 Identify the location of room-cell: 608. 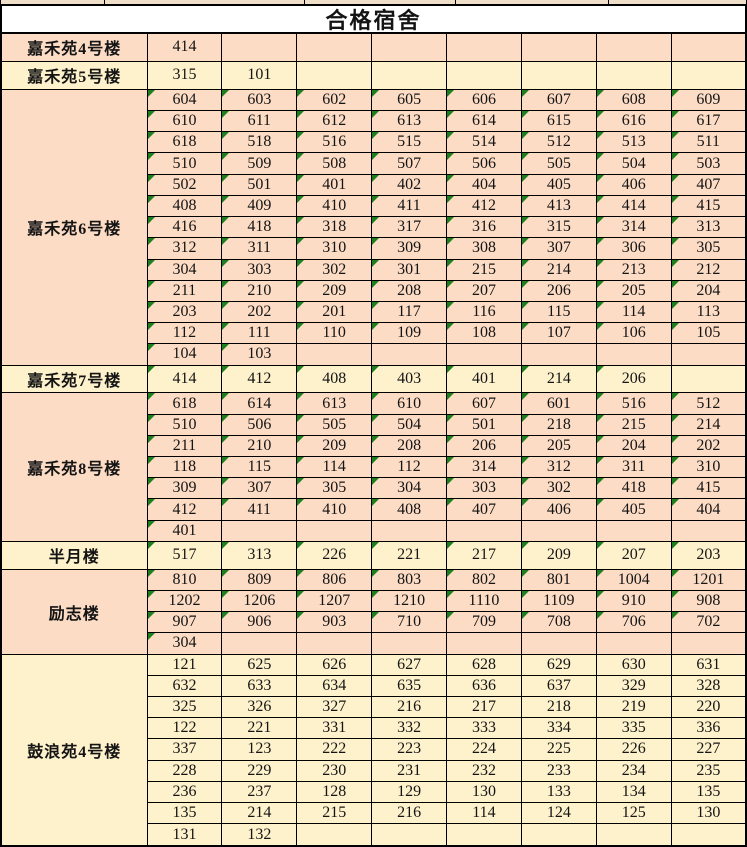
(633, 100).